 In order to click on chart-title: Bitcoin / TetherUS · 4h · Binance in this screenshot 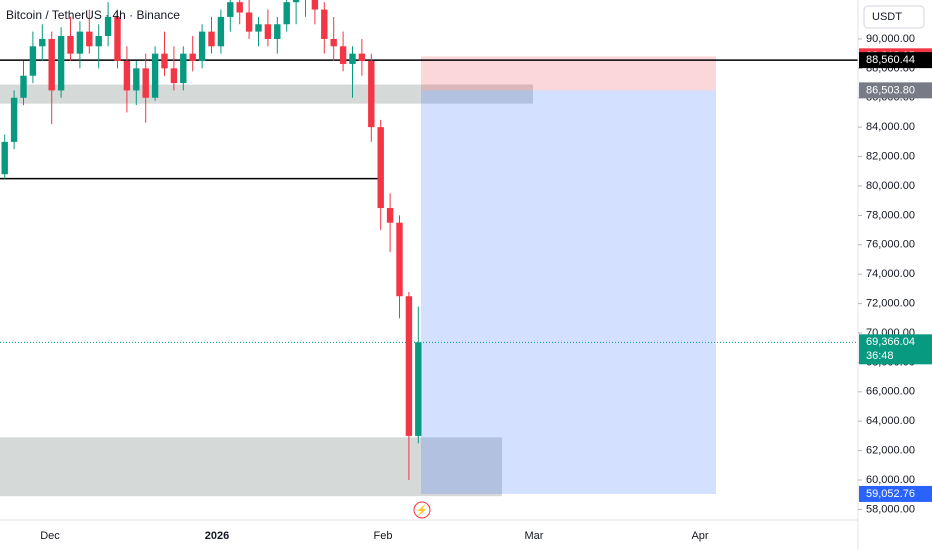, I will do `click(93, 15)`.